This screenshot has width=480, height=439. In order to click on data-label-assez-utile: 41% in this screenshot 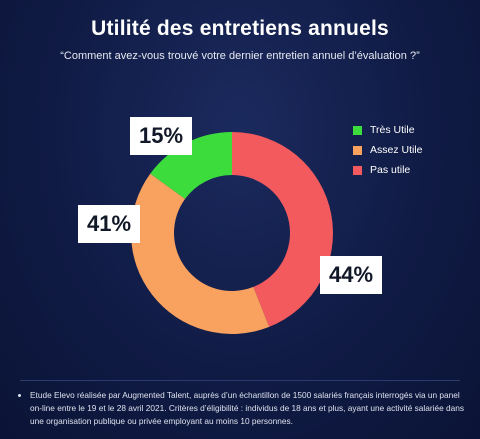, I will do `click(109, 224)`.